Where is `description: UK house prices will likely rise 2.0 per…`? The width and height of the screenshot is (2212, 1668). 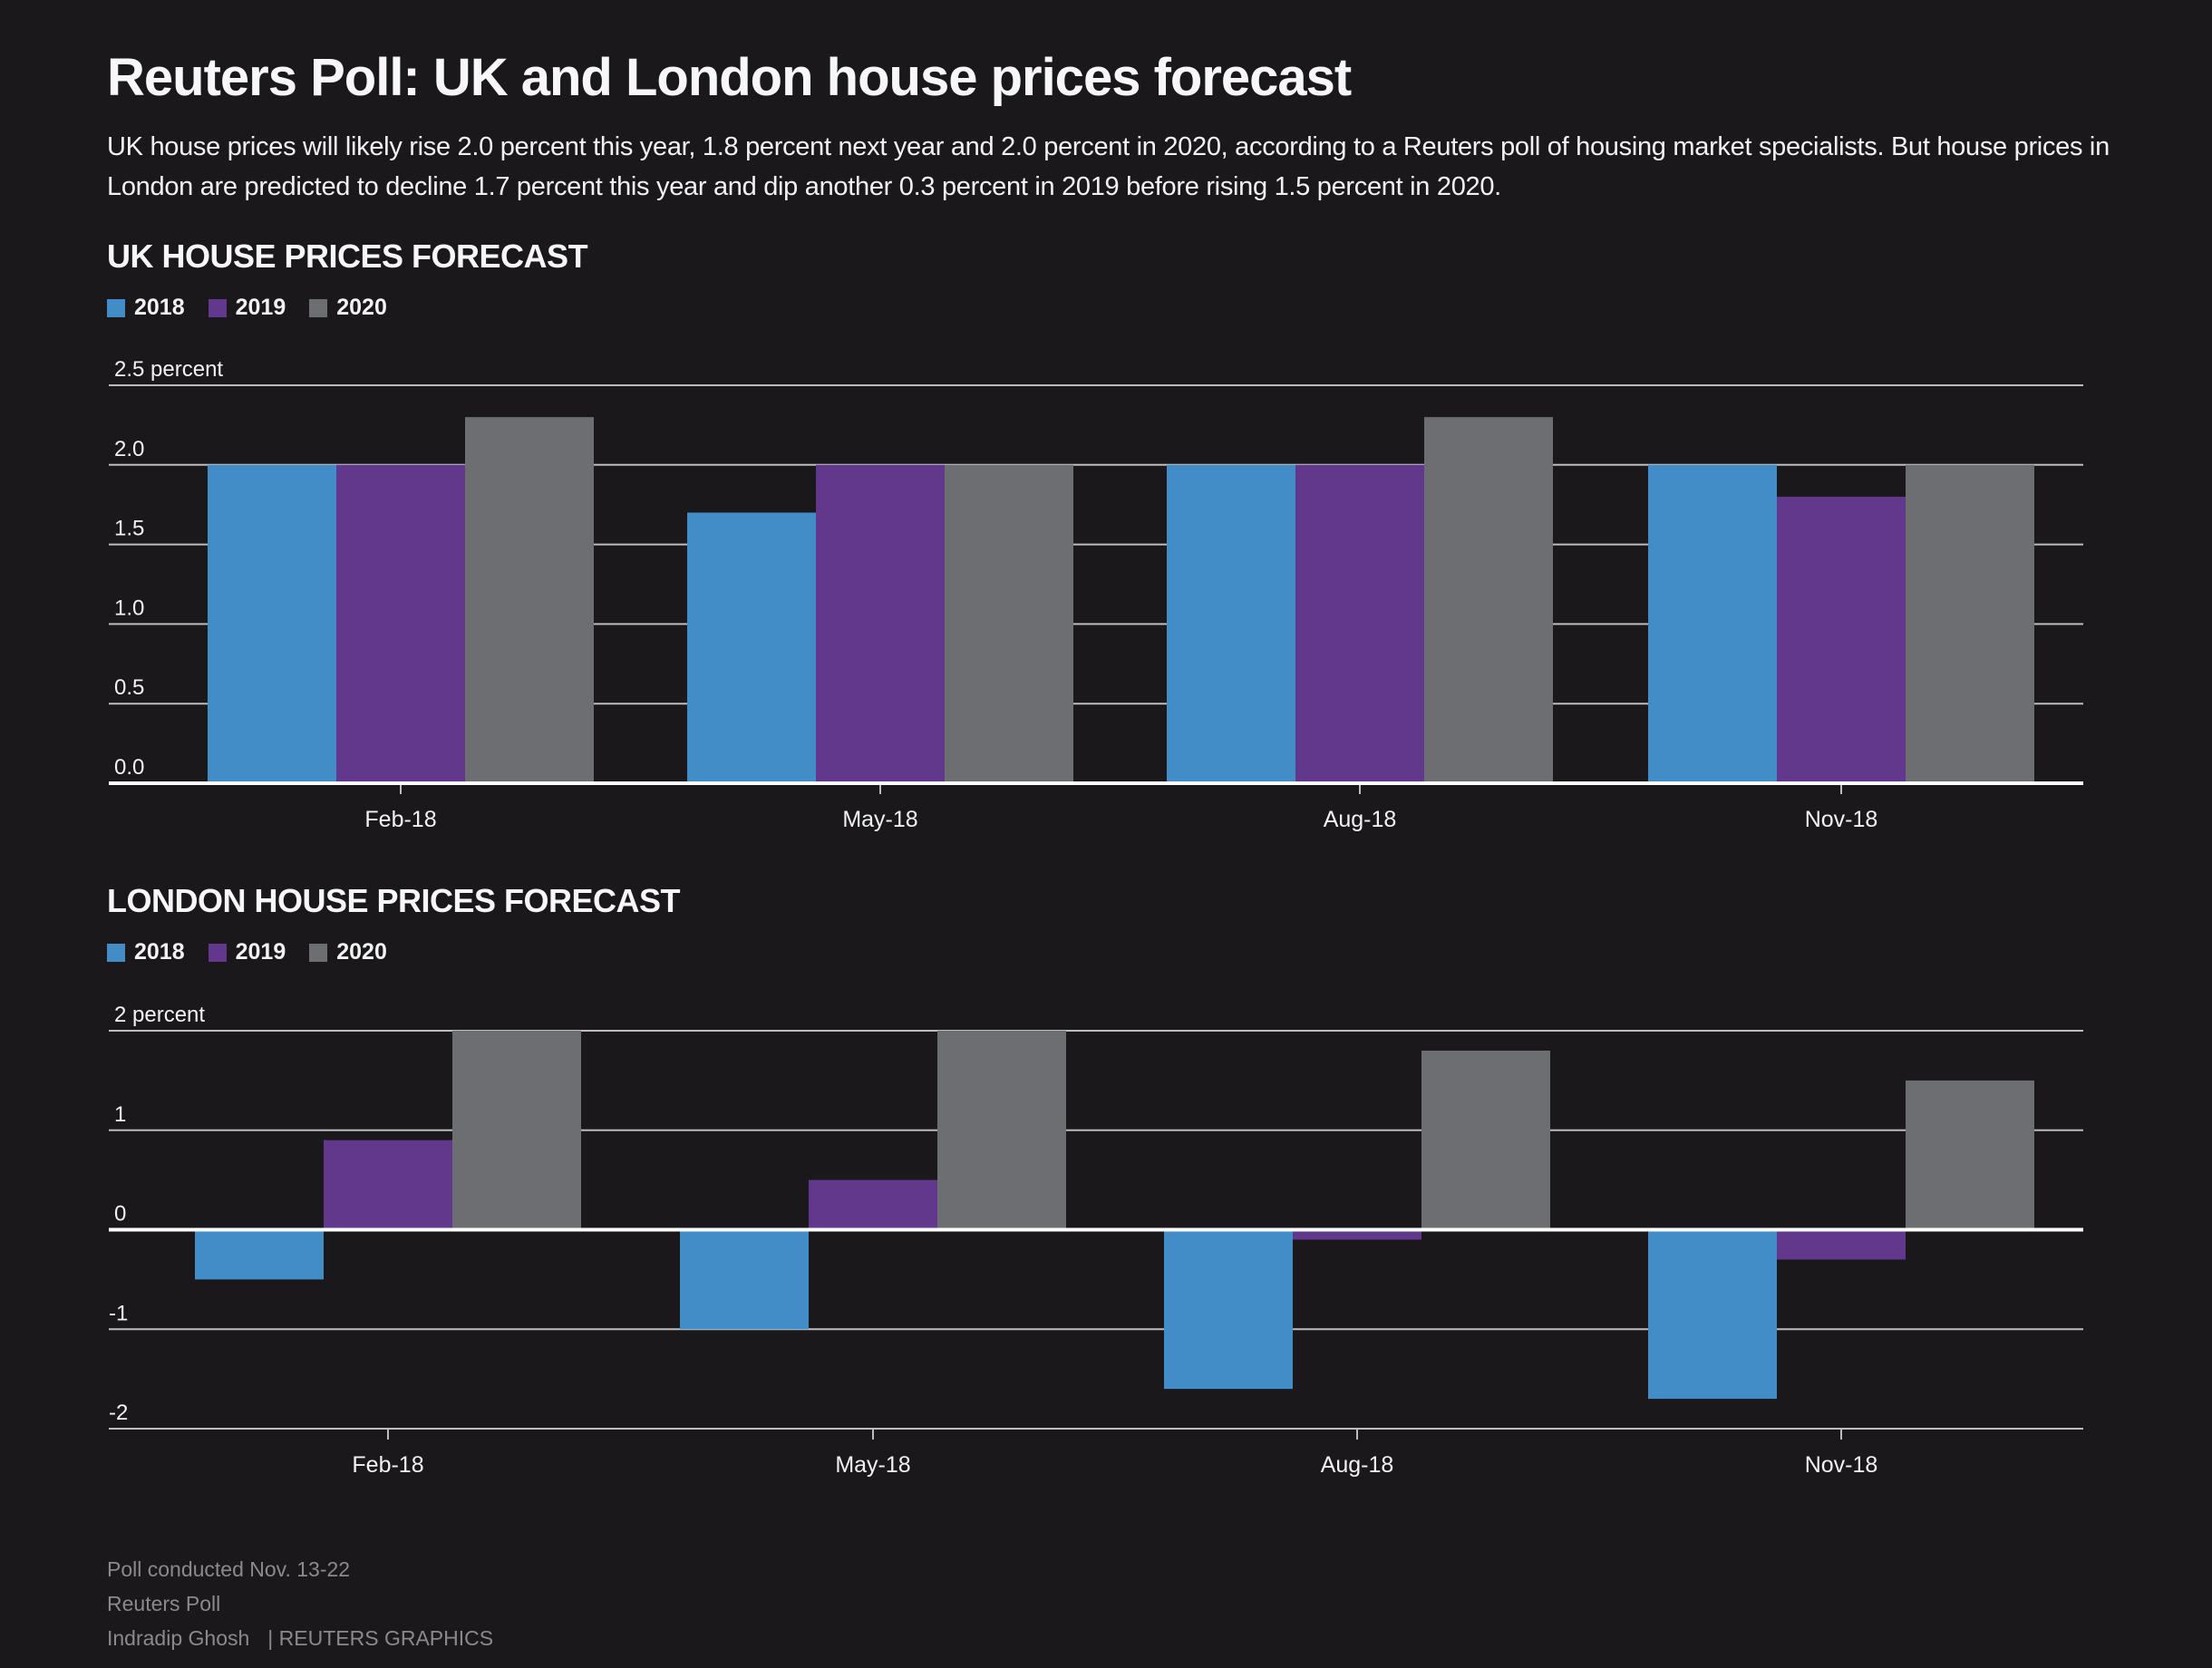 description: UK house prices will likely rise 2.0 per… is located at coordinates (1108, 166).